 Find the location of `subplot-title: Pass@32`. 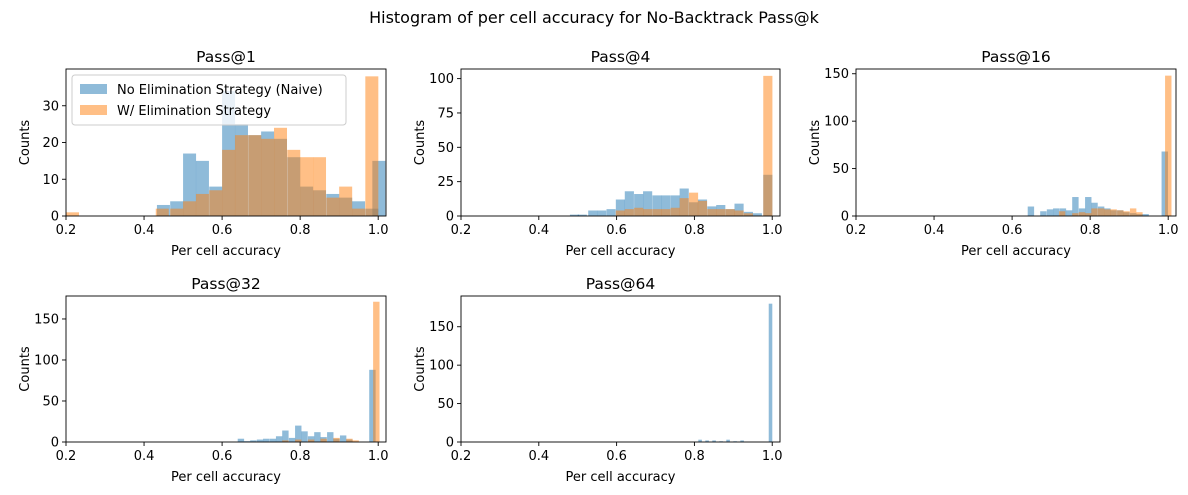

subplot-title: Pass@32 is located at coordinates (226, 284).